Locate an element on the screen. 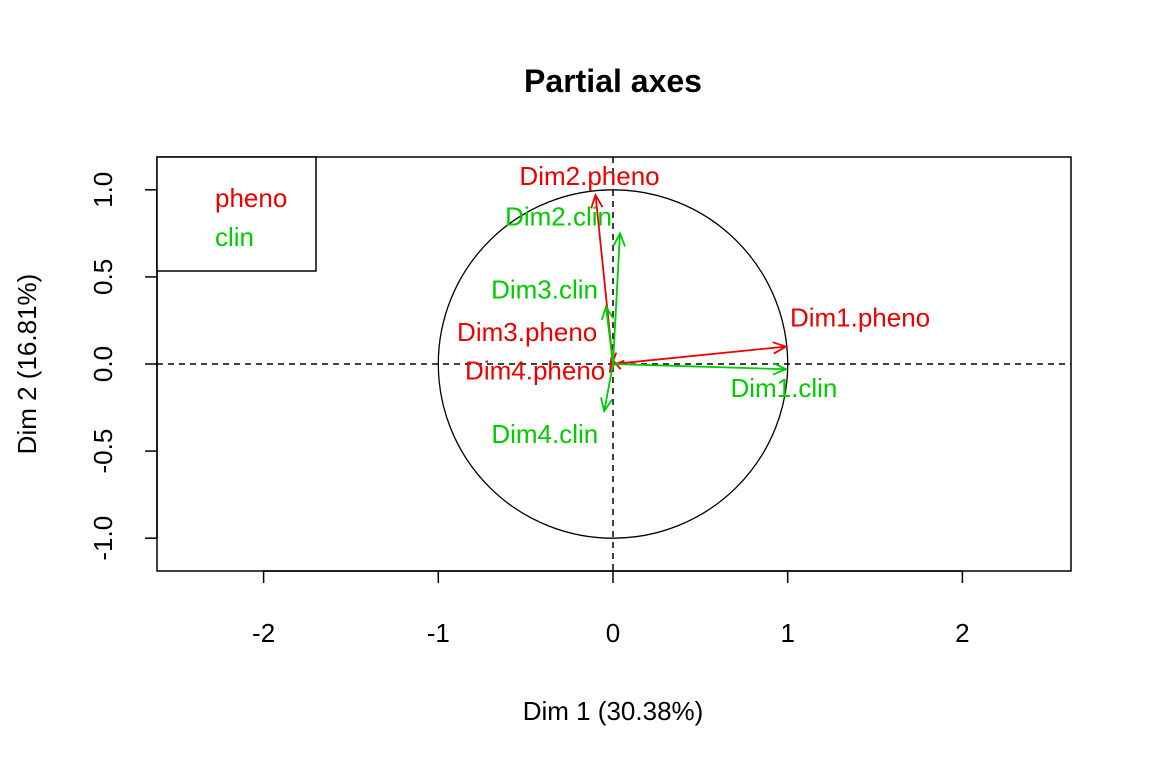 This screenshot has height=768, width=1152. correlation-circle is located at coordinates (613, 364).